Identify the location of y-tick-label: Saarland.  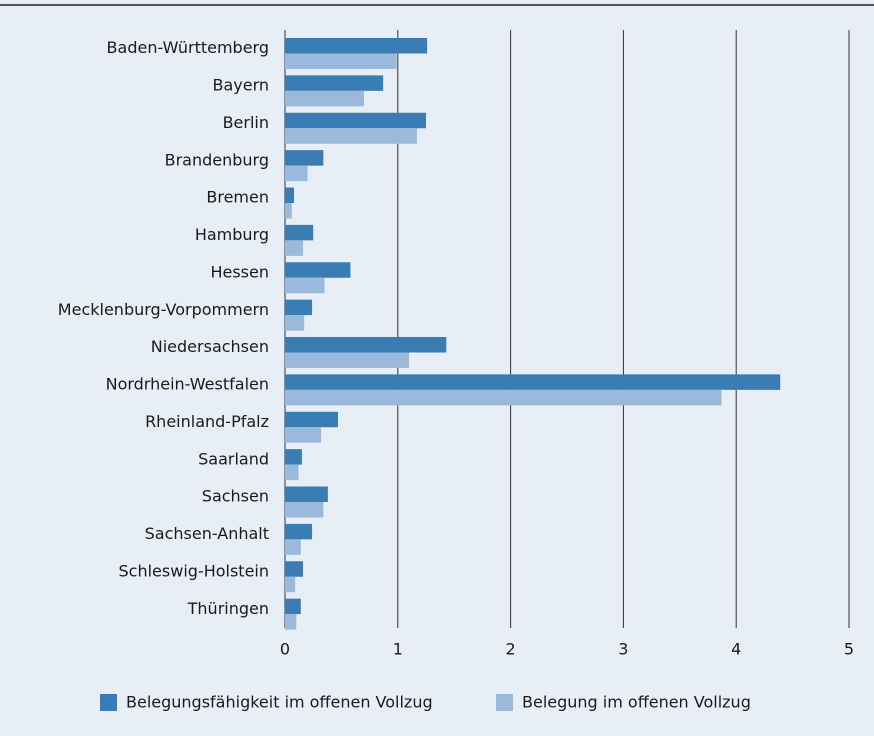
(233, 458).